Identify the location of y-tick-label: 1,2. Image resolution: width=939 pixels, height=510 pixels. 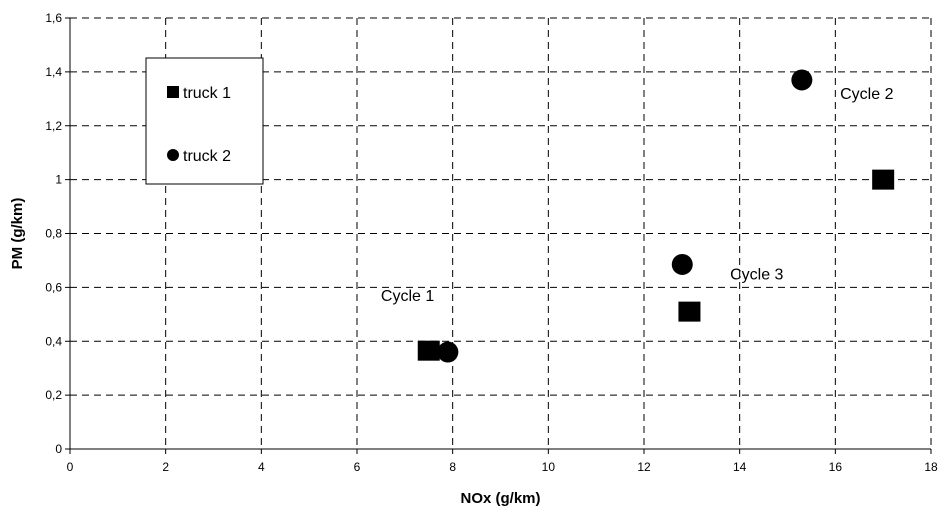
(53, 126).